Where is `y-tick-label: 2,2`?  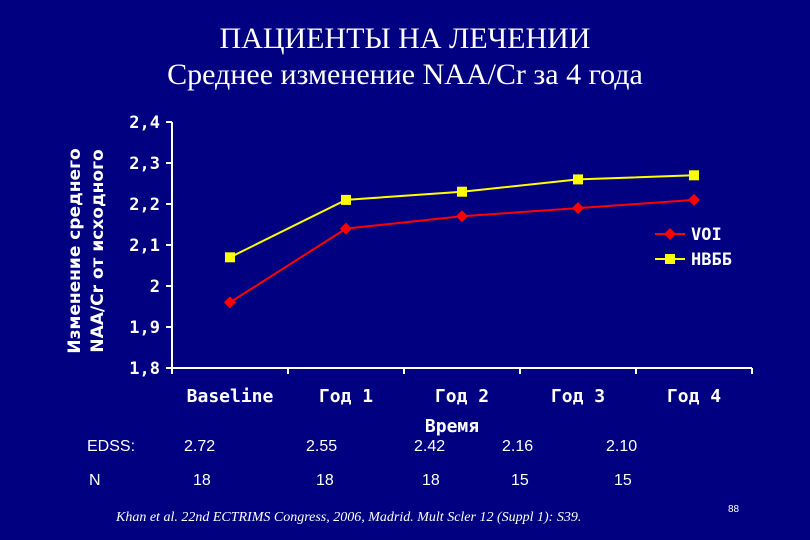
y-tick-label: 2,2 is located at coordinates (144, 205).